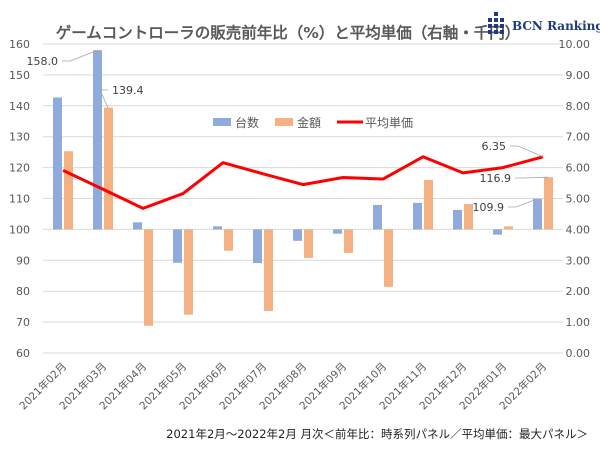 The height and width of the screenshot is (450, 600). What do you see at coordinates (19, 106) in the screenshot?
I see `left-axis-tick: 140` at bounding box center [19, 106].